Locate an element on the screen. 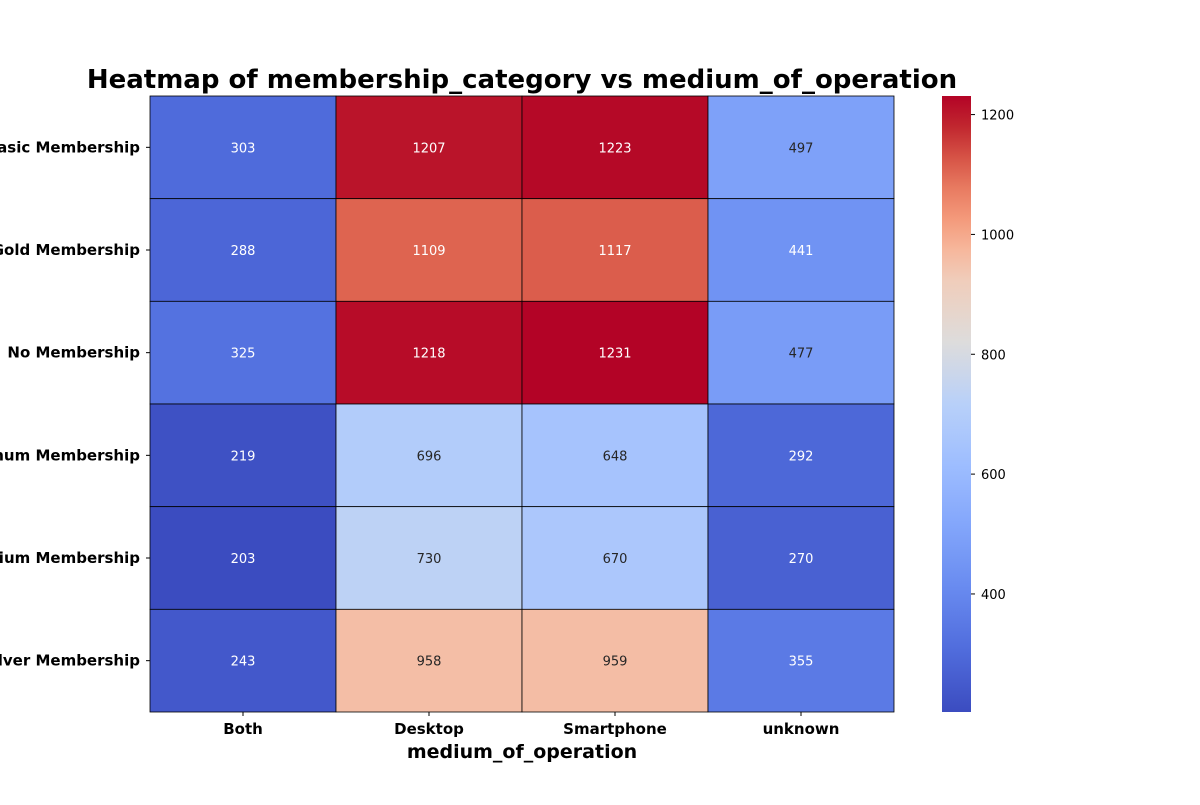  y-tick-label: Gold Membership is located at coordinates (70, 250).